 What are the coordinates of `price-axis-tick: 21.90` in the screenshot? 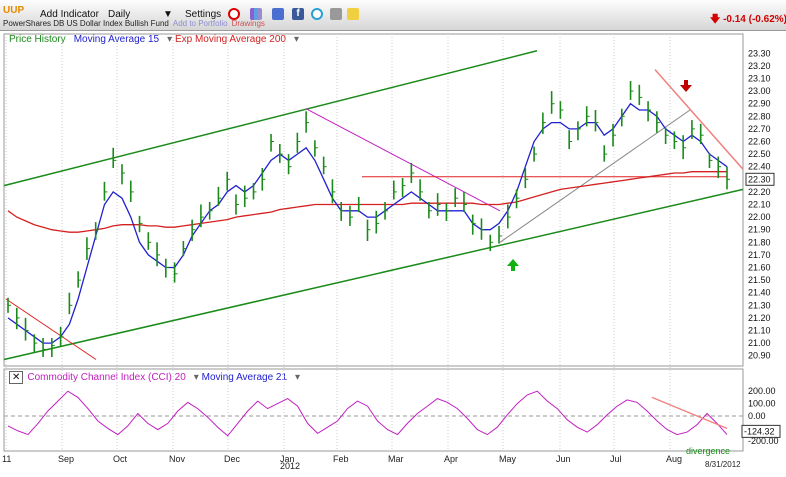 It's located at (759, 230).